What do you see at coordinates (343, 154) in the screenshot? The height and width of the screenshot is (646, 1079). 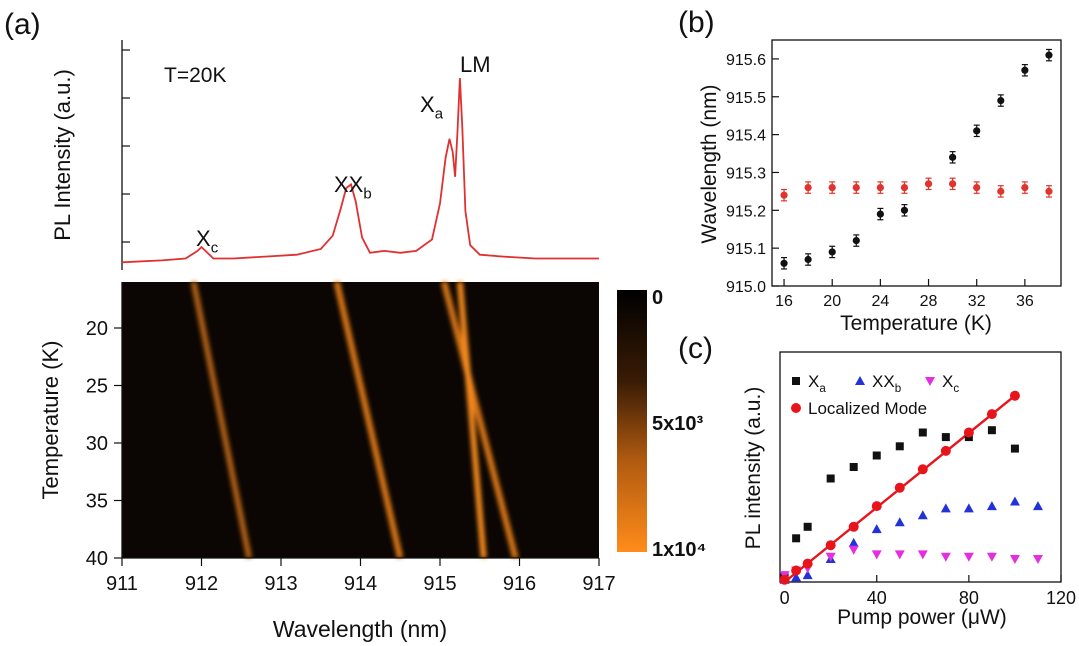 I see `peak-labels: Xc XXb Xa LM` at bounding box center [343, 154].